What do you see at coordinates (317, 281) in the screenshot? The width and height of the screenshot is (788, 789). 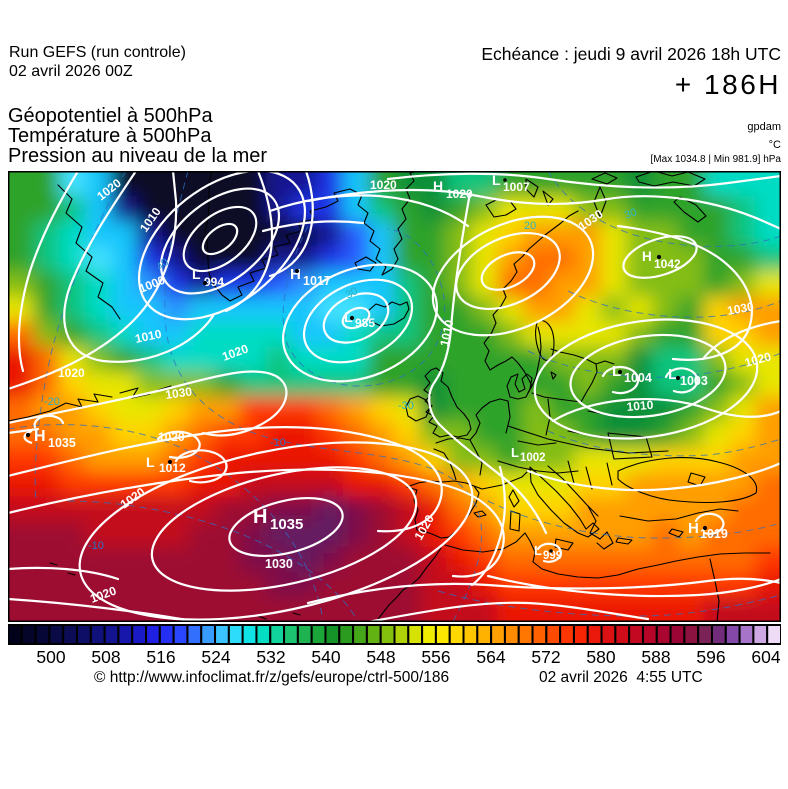 I see `svg-text: 1017` at bounding box center [317, 281].